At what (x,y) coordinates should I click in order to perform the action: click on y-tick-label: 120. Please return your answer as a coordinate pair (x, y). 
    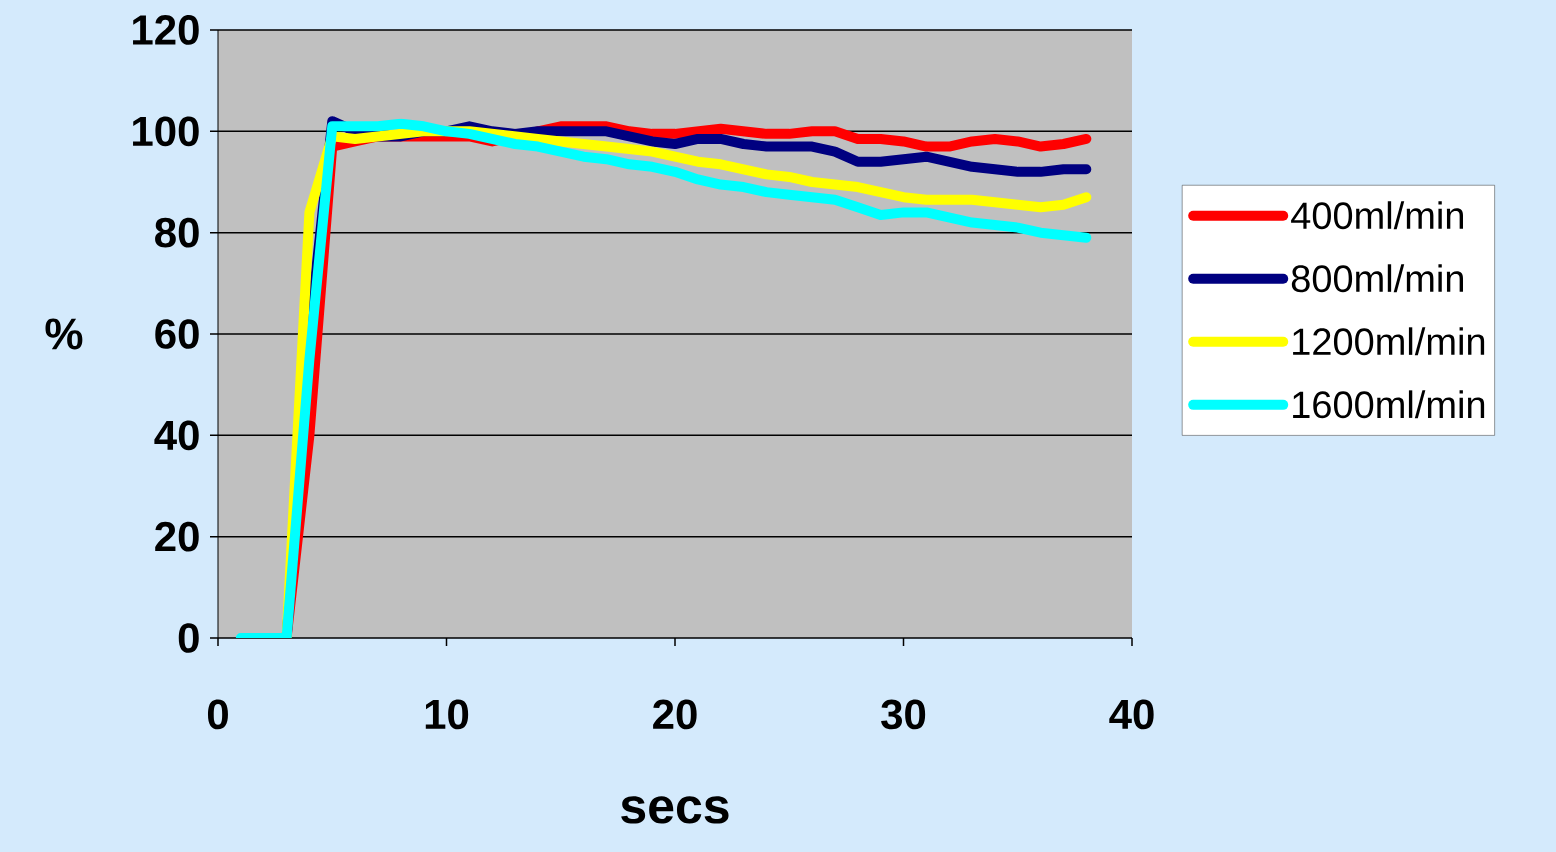
    Looking at the image, I should click on (166, 30).